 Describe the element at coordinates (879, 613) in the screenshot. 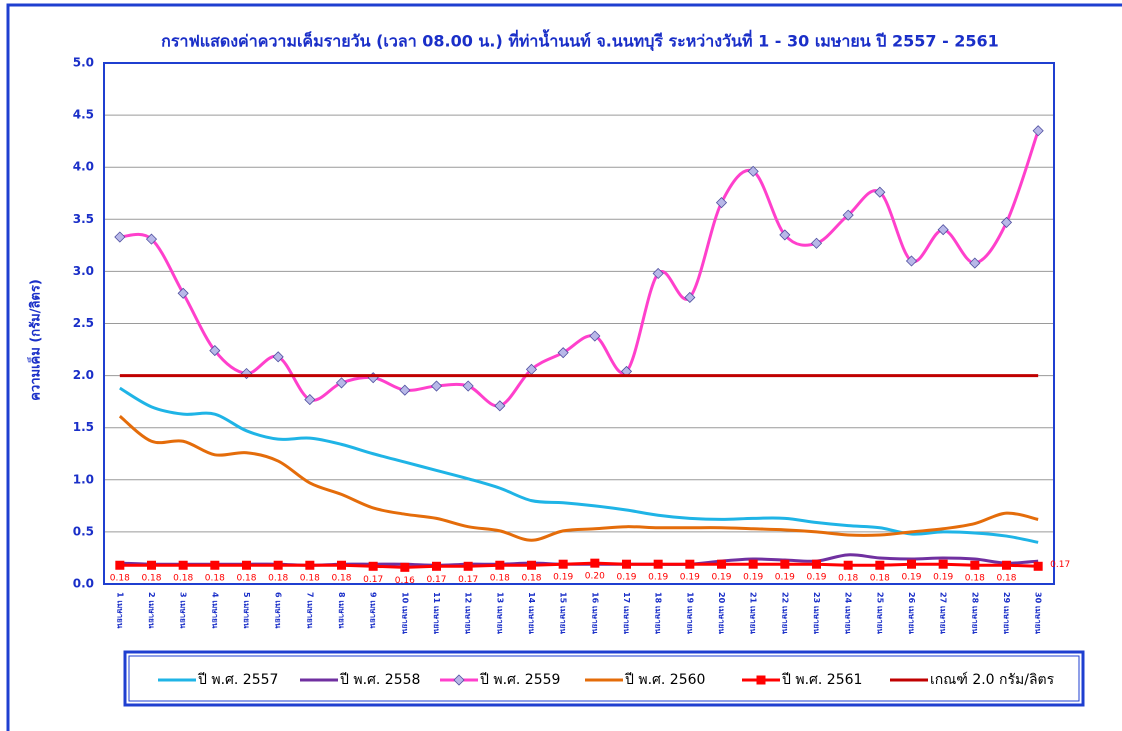

I see `x-tick-label: 25 เมษายน` at that location.